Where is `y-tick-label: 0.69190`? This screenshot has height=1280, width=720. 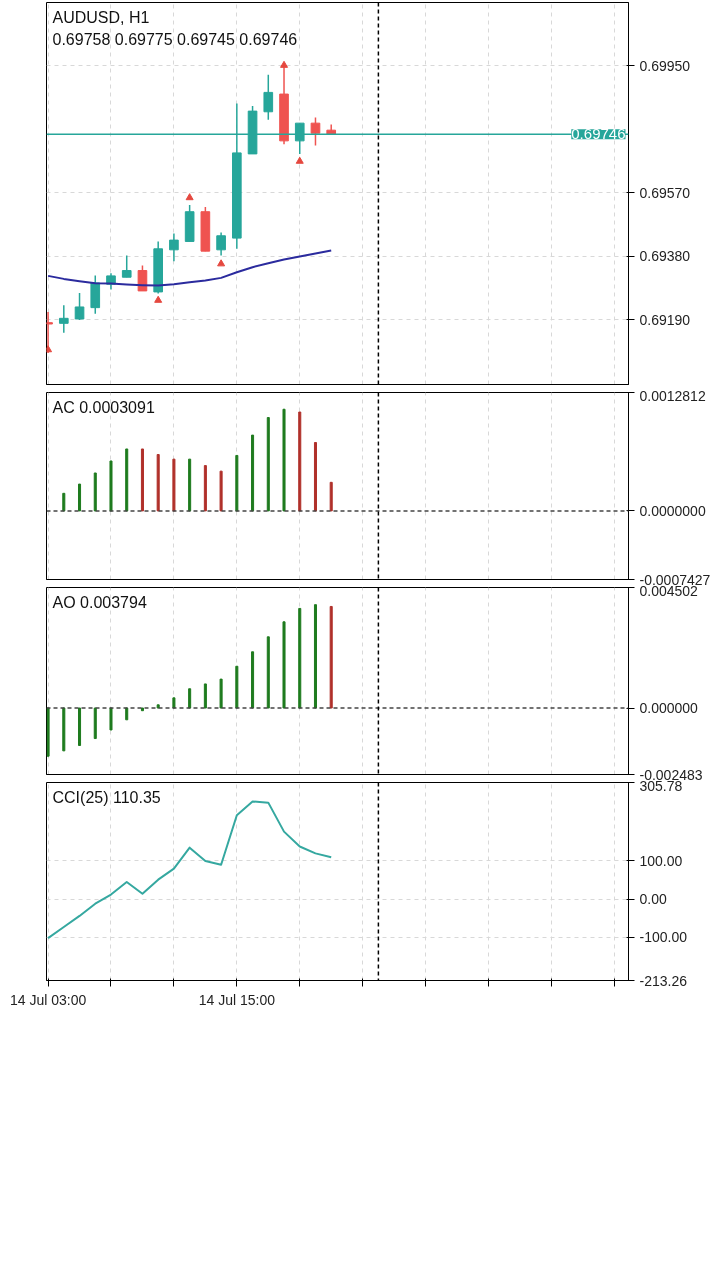
y-tick-label: 0.69190 is located at coordinates (665, 320).